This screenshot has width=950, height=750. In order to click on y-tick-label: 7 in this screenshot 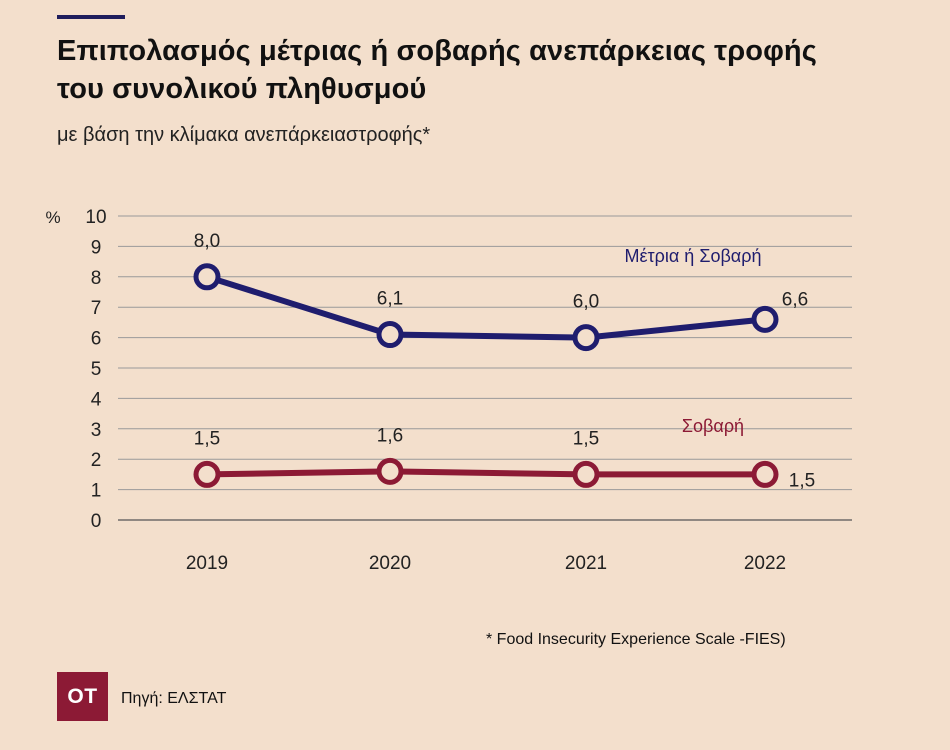, I will do `click(96, 308)`.